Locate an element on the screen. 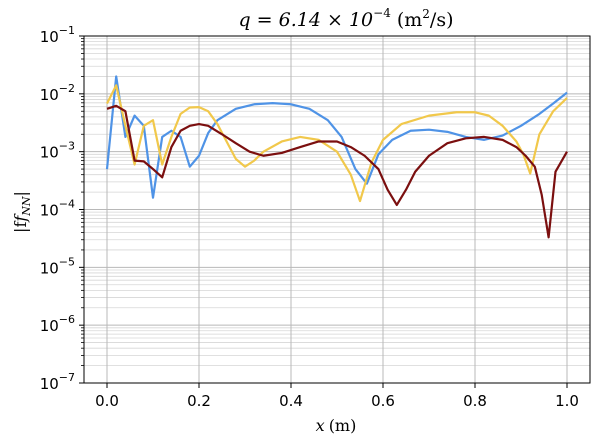 The height and width of the screenshot is (441, 598). y-tick-exponent: −4 is located at coordinates (67, 204).